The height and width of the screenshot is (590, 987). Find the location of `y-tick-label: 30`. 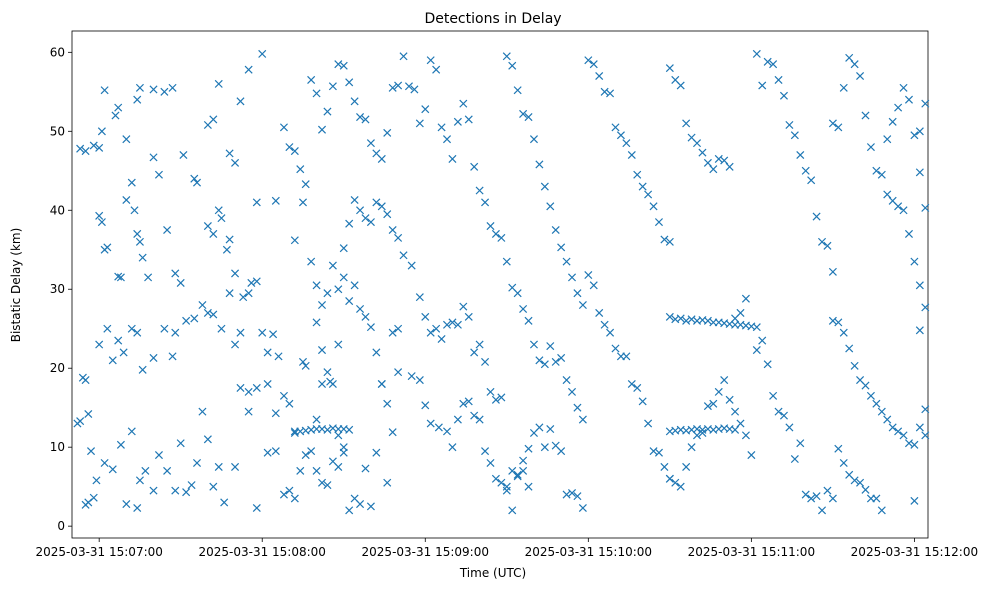

y-tick-label: 30 is located at coordinates (57, 289).